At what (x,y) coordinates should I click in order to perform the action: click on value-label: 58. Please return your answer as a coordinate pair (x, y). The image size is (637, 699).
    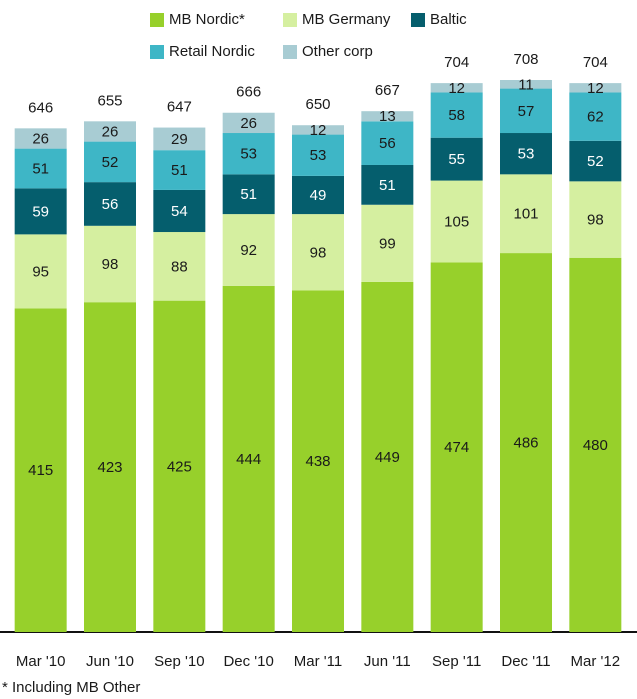
    Looking at the image, I should click on (456, 115).